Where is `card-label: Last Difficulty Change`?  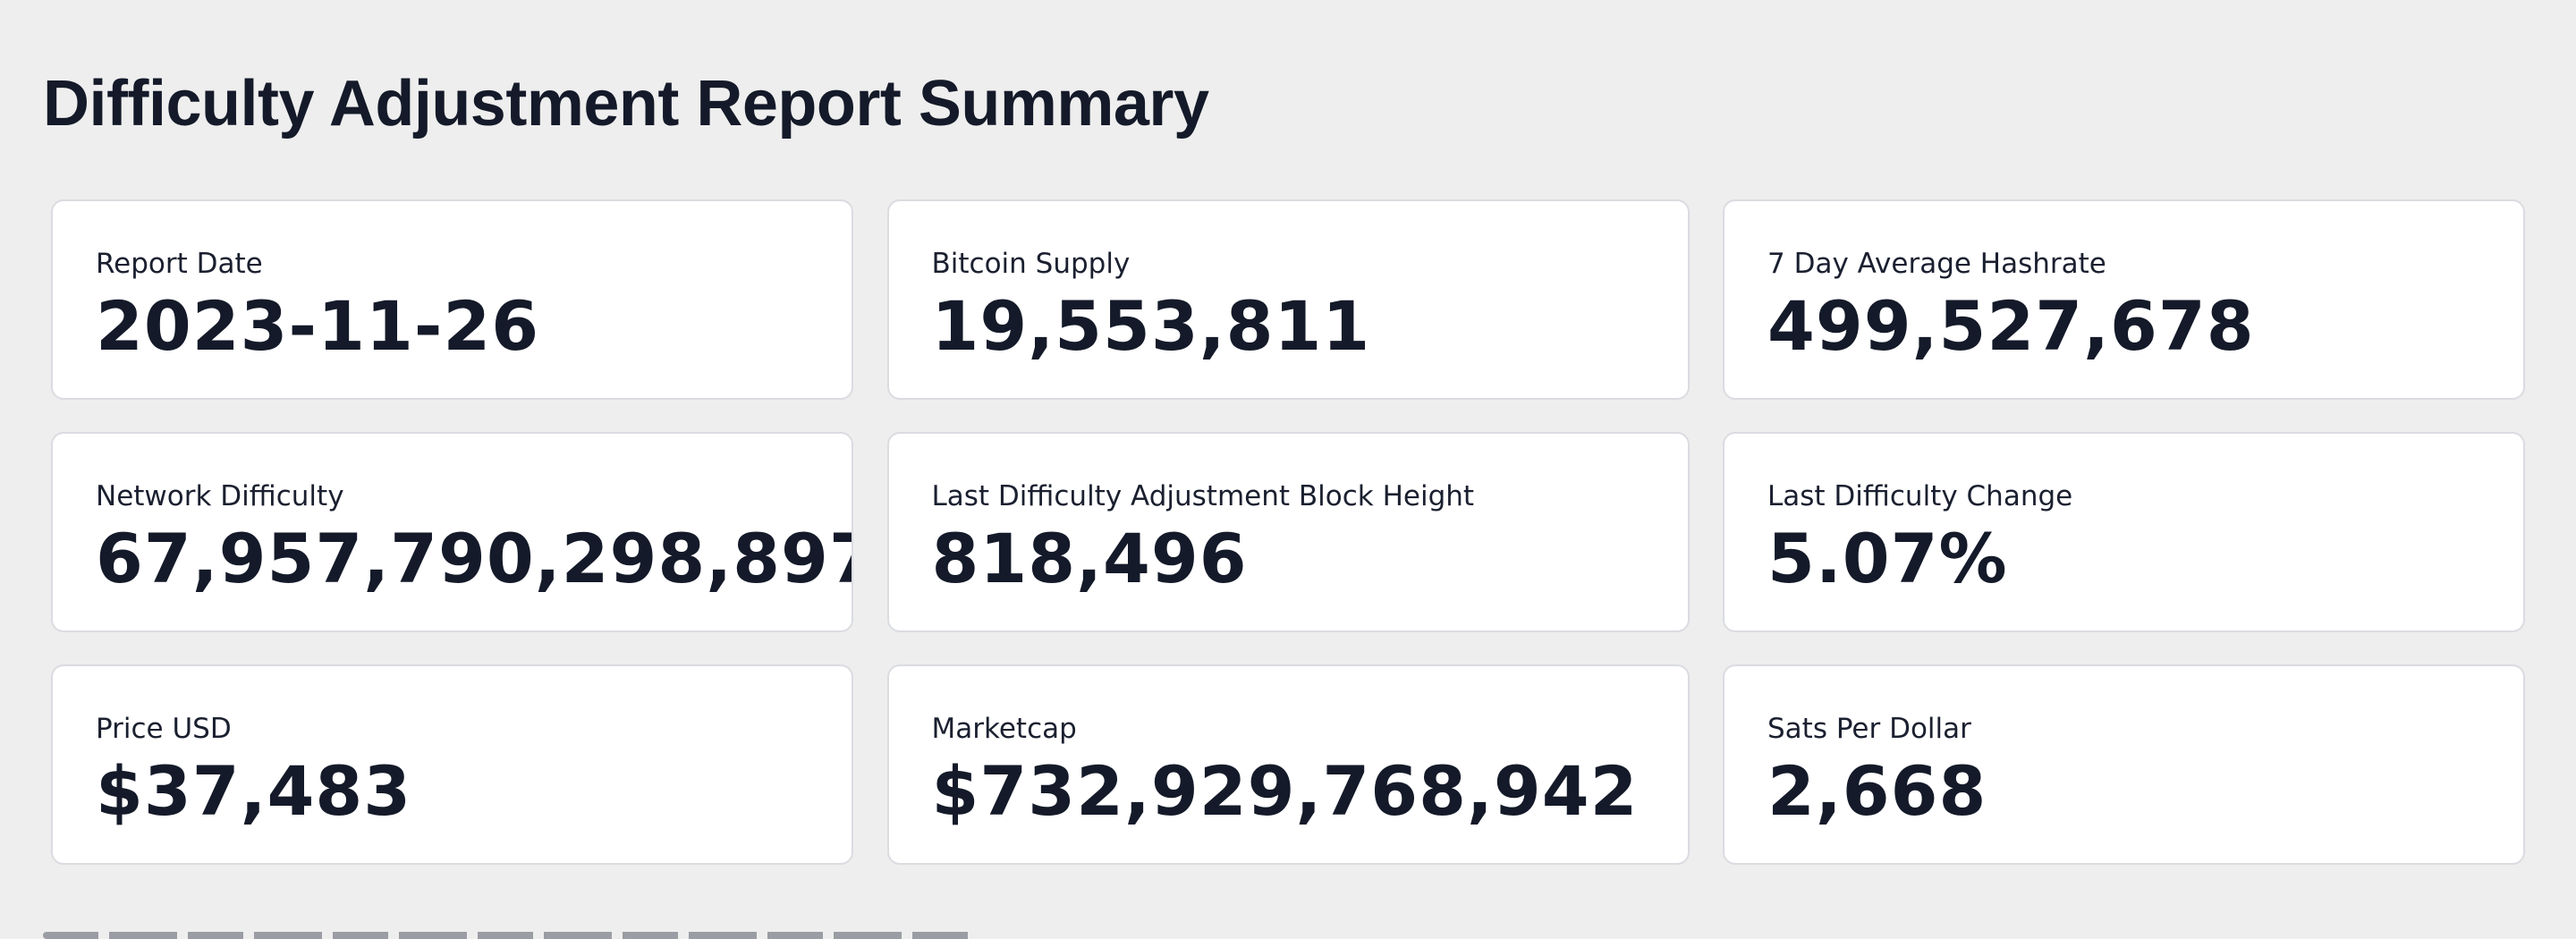
card-label: Last Difficulty Change is located at coordinates (1920, 496).